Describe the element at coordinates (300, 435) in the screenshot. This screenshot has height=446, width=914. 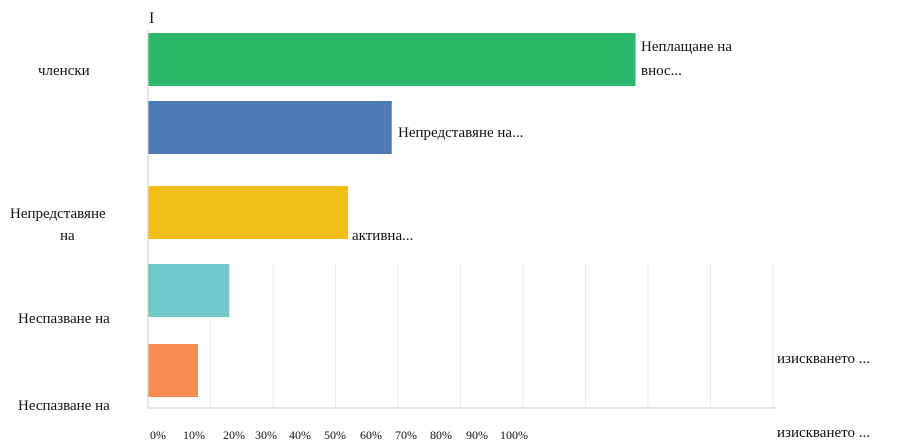
I see `x-tick-label: 40%` at that location.